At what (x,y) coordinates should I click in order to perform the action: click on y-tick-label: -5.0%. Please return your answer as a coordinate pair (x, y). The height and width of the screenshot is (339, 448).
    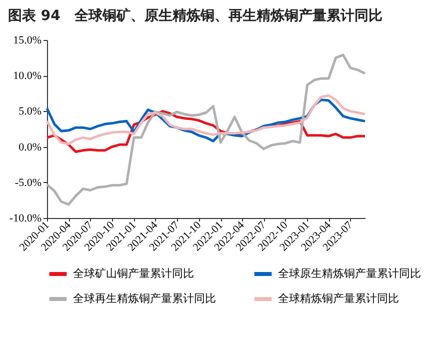
    Looking at the image, I should click on (28, 182).